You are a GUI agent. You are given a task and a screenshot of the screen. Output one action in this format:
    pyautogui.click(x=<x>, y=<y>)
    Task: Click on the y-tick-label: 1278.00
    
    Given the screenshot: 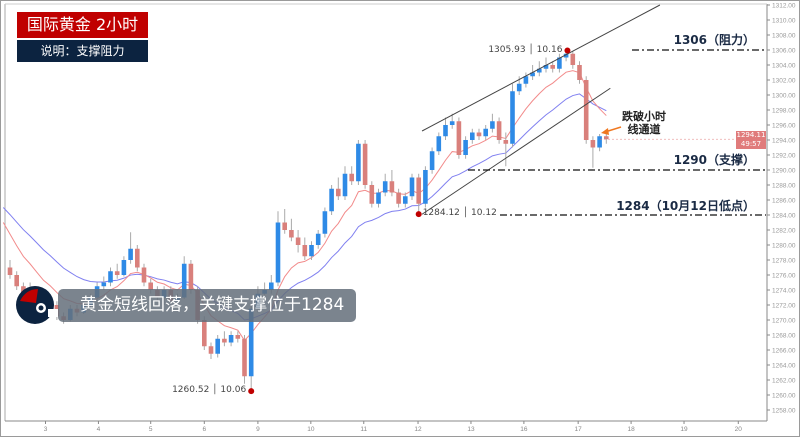 What is the action you would take?
    pyautogui.click(x=784, y=261)
    